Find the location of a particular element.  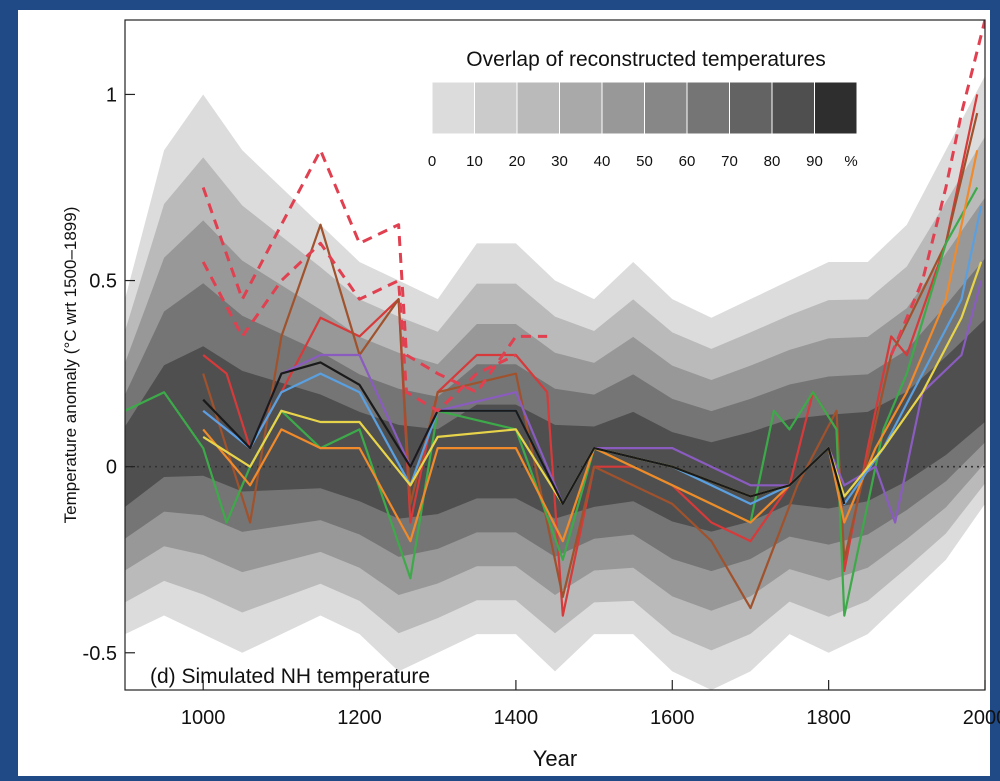

y-tick-label-3: 1 is located at coordinates (111, 95).